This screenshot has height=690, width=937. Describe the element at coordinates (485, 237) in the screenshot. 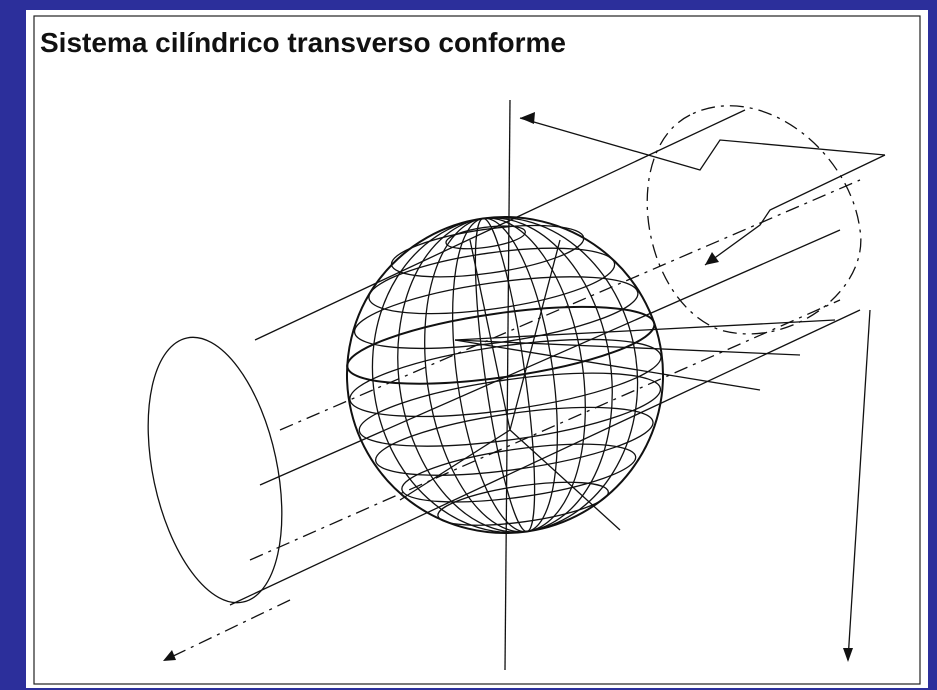

I see `polar-cap` at that location.